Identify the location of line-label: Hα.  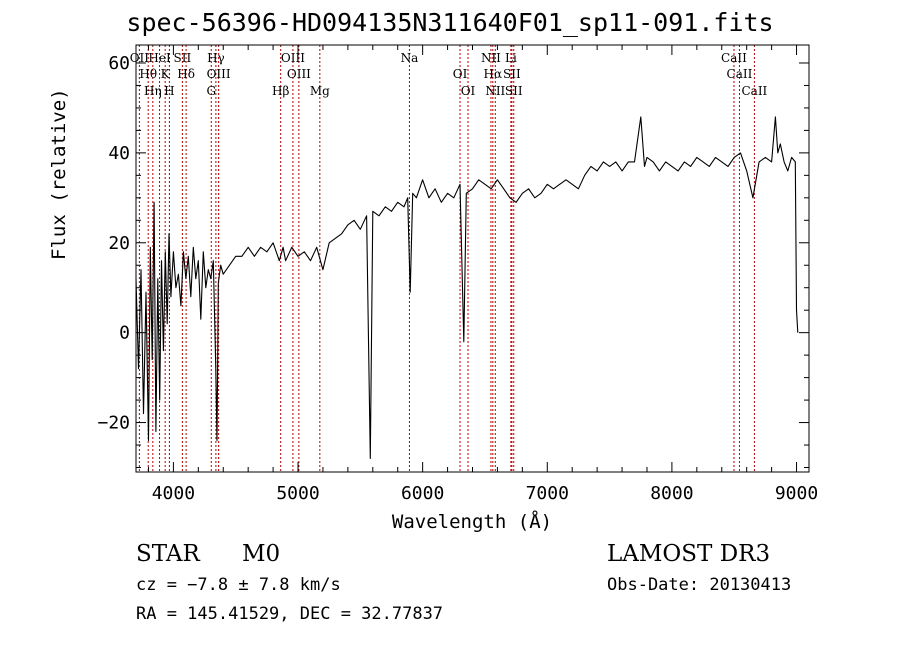
(493, 74).